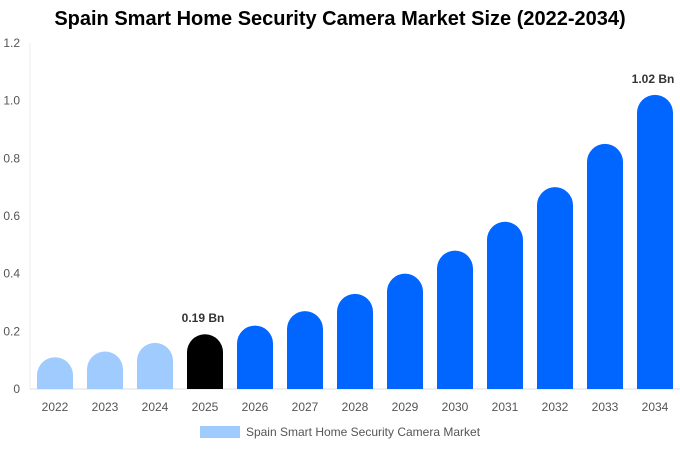 This screenshot has height=450, width=680. What do you see at coordinates (155, 365) in the screenshot?
I see `bar-2024` at bounding box center [155, 365].